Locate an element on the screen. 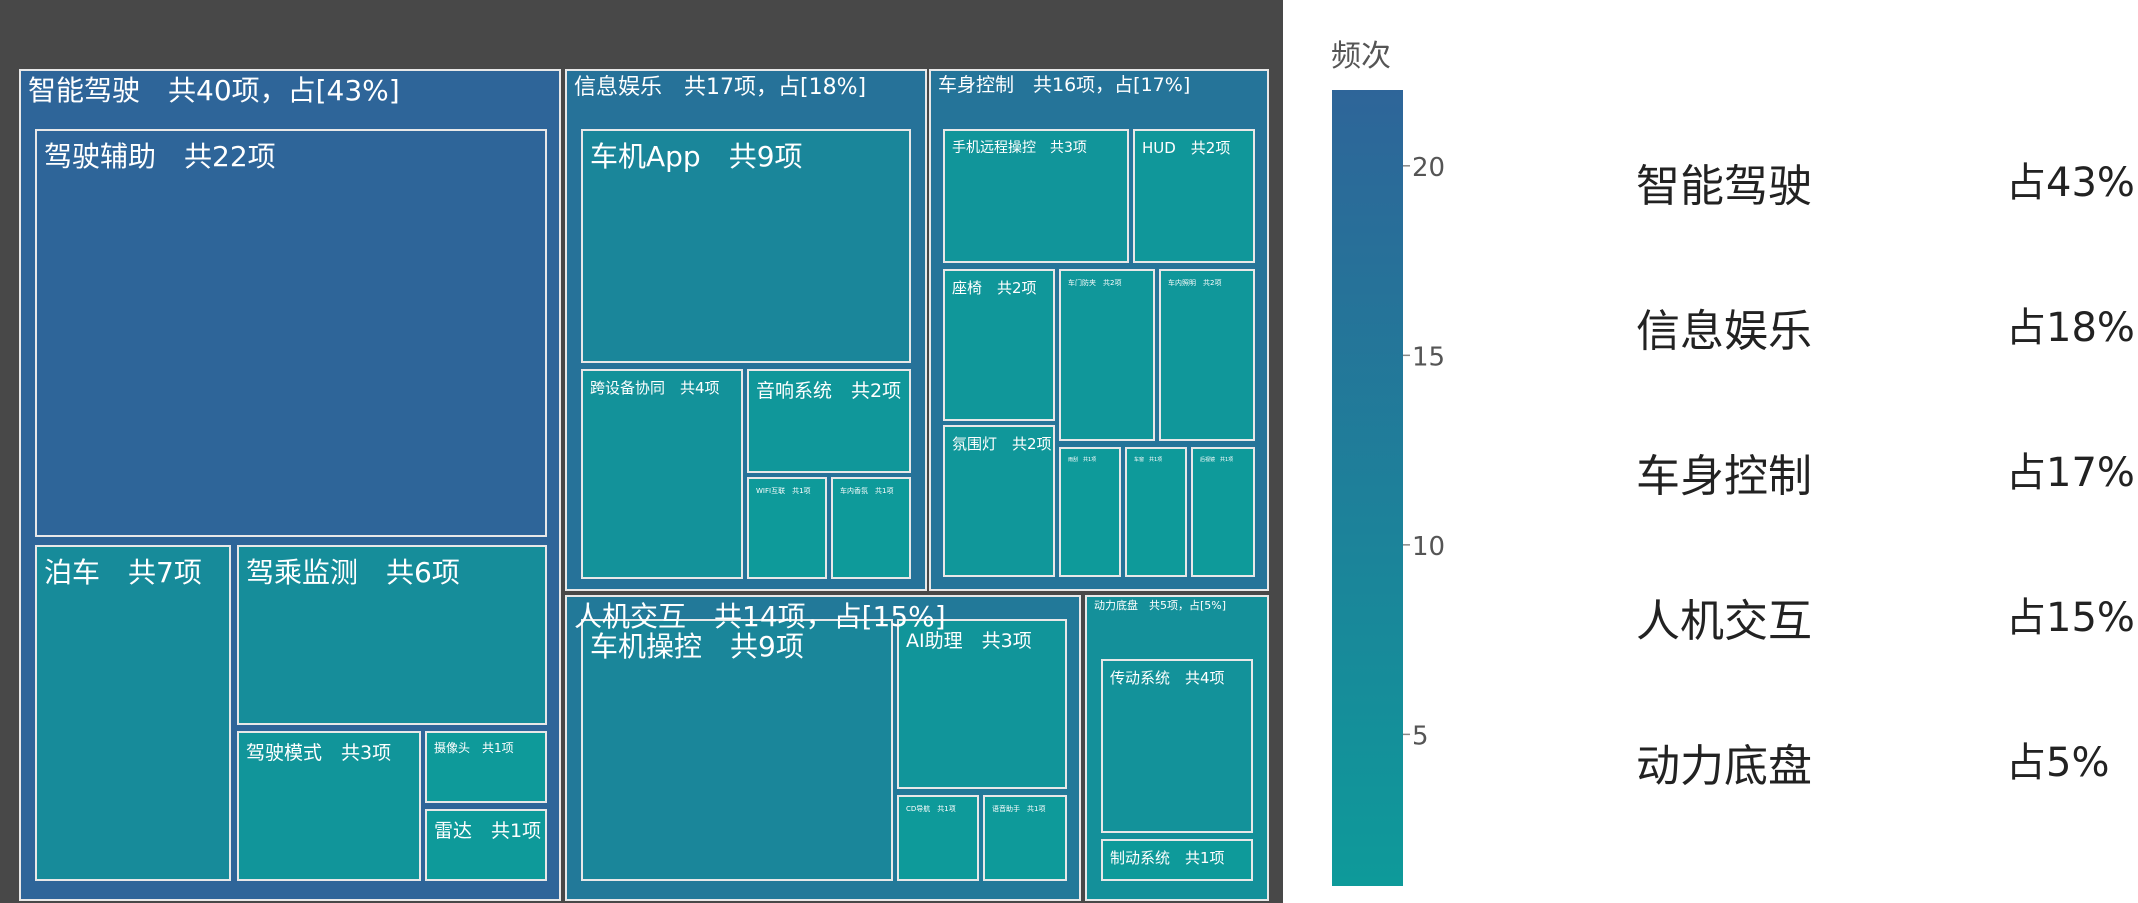  category-name: 车身控制 is located at coordinates (1724, 476).